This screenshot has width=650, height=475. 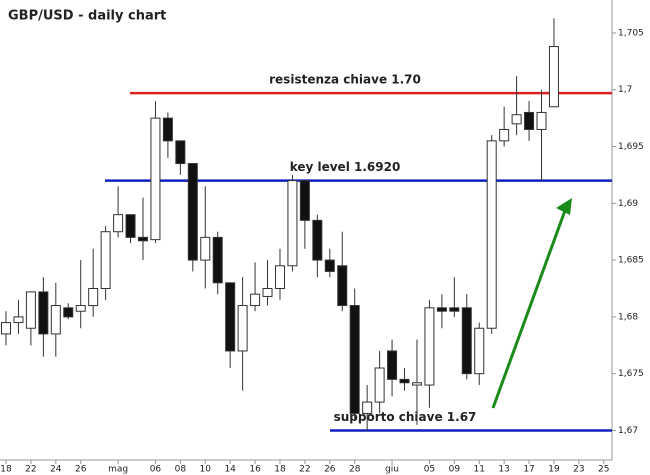 What do you see at coordinates (156, 470) in the screenshot?
I see `x-tick-label: 06` at bounding box center [156, 470].